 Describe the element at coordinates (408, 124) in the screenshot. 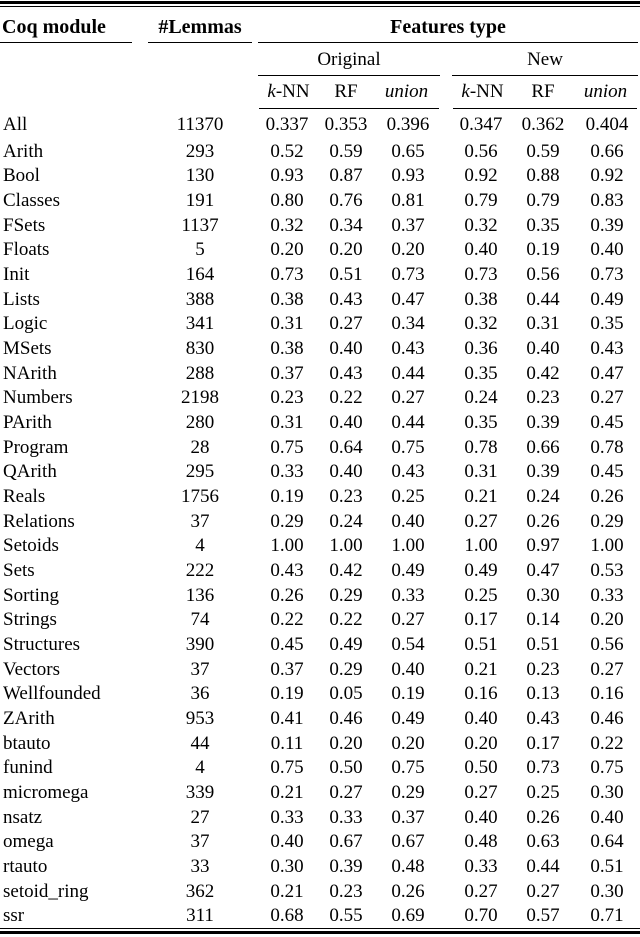

I see `score-cell-original-union: 0.396` at that location.